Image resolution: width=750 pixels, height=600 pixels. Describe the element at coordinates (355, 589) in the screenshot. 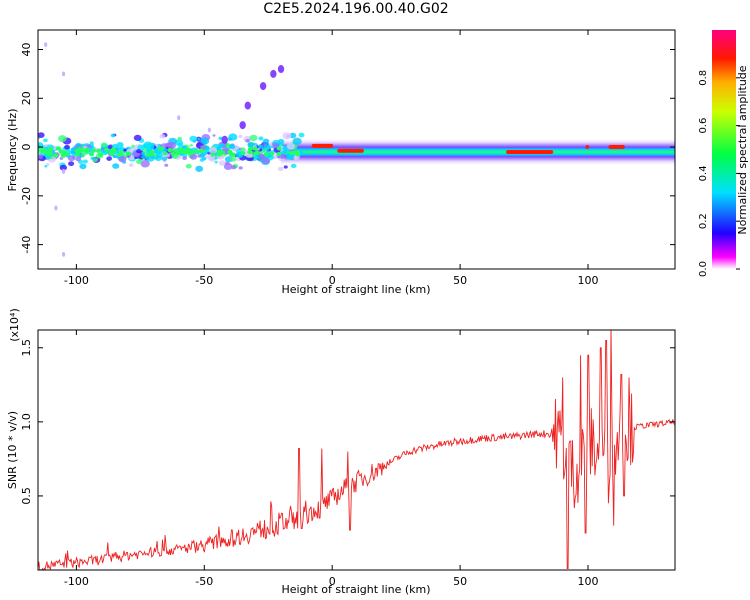

I see `snr-x-label: Height of straight line (km)` at that location.